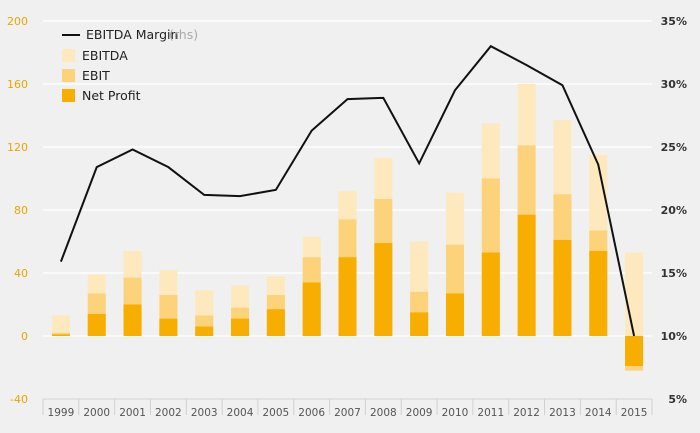 This screenshot has width=700, height=433. Describe the element at coordinates (168, 413) in the screenshot. I see `x-tick-label: 2002` at that location.